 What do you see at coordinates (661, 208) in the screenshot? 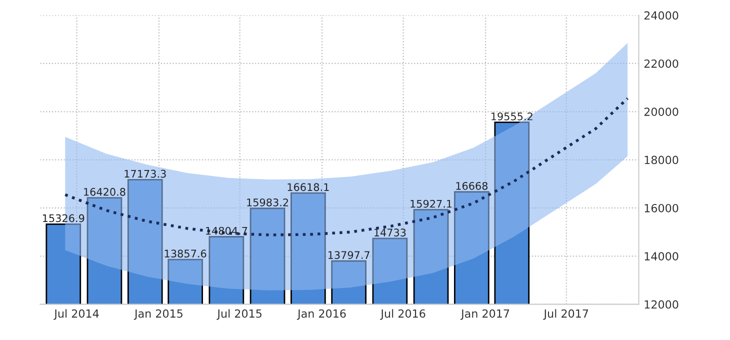
I see `y-tick-label: 16000` at bounding box center [661, 208].